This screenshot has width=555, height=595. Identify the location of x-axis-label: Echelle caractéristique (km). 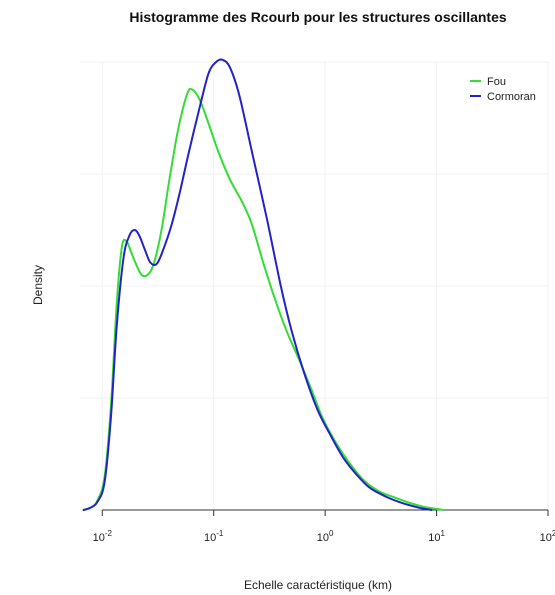
(318, 585).